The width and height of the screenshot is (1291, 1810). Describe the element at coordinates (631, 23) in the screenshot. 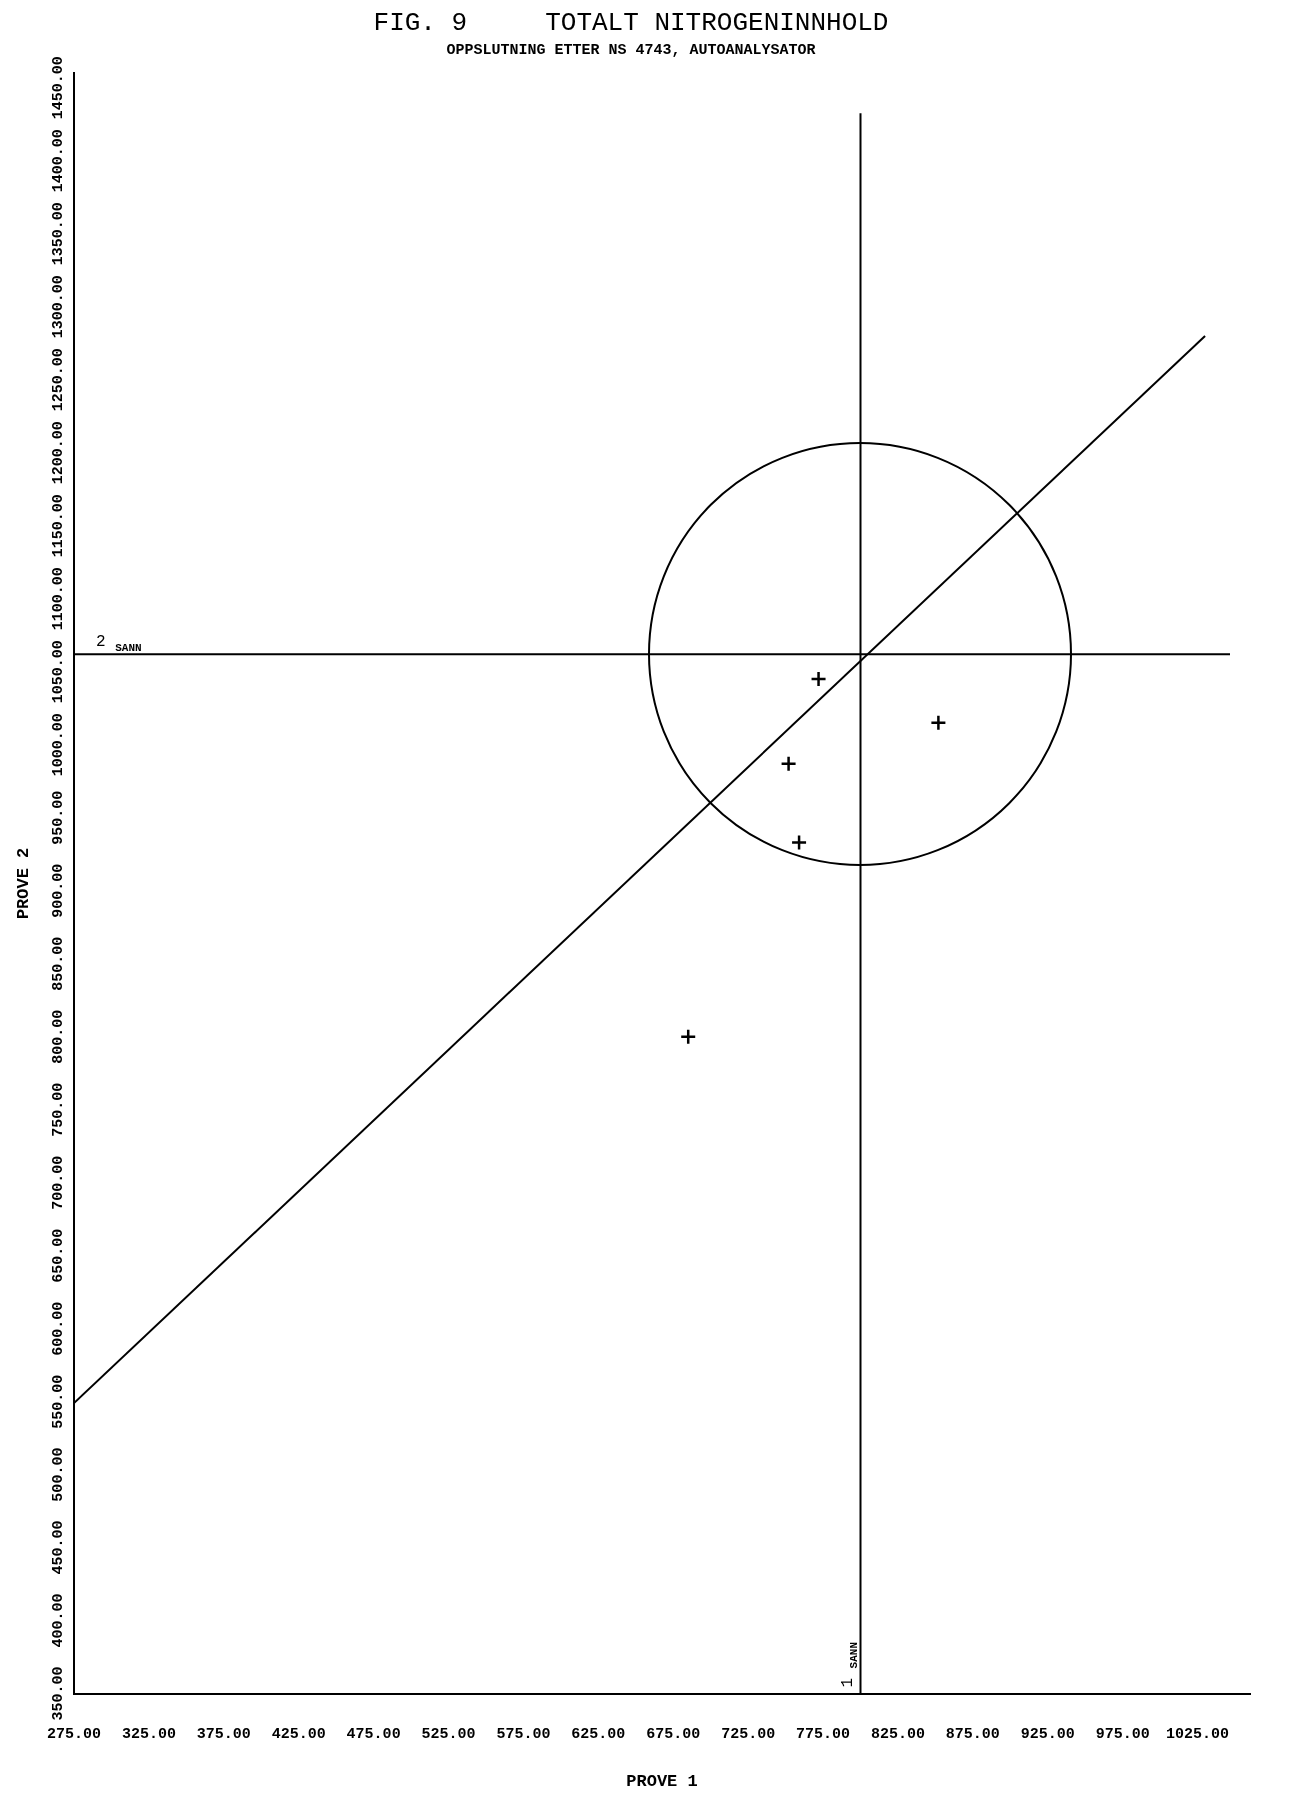

I see `chart-title: FIG. 9 TOTALT NITROGENINNHOLD` at that location.